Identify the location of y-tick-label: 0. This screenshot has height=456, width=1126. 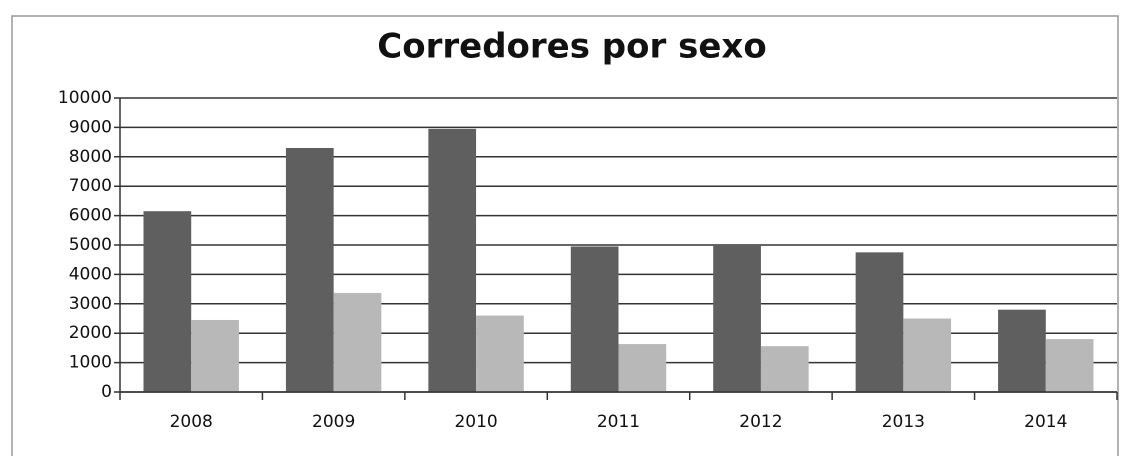
(106, 392).